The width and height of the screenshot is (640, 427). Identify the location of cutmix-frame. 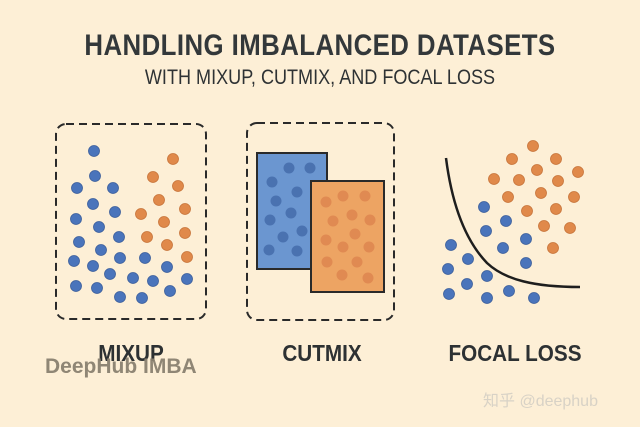
(320, 221).